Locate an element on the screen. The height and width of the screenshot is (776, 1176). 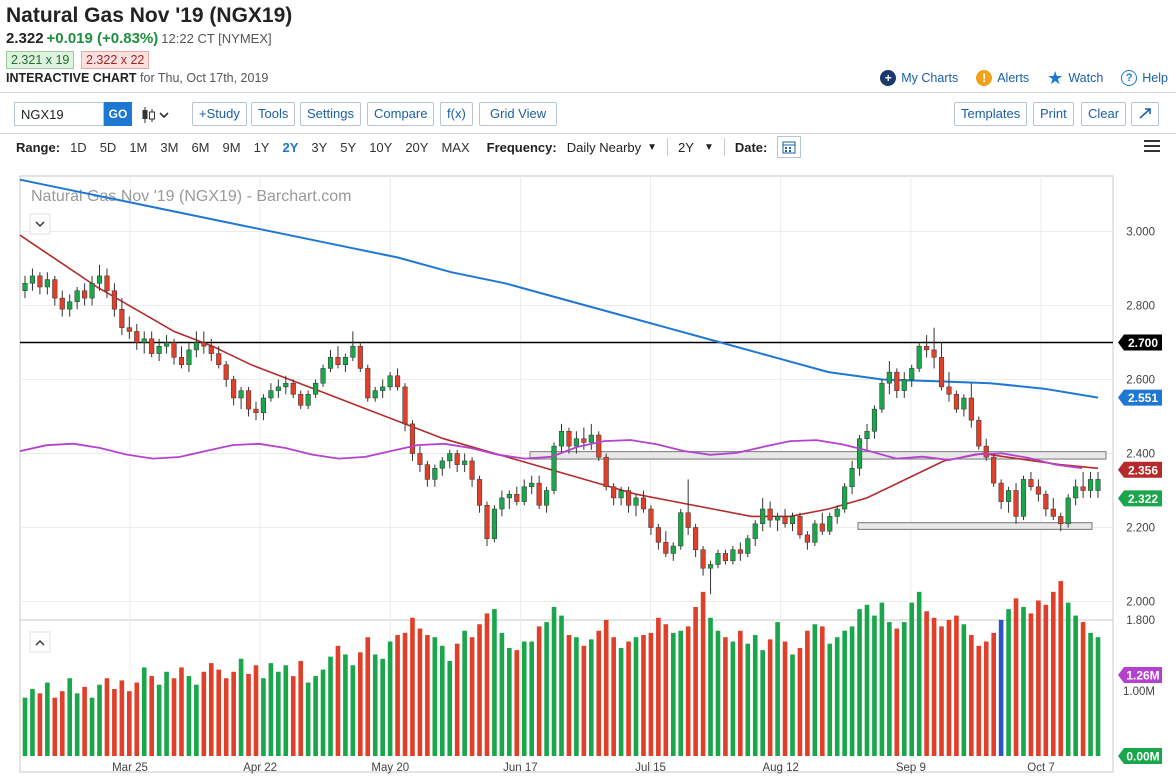
range-2y: 2Y is located at coordinates (290, 147).